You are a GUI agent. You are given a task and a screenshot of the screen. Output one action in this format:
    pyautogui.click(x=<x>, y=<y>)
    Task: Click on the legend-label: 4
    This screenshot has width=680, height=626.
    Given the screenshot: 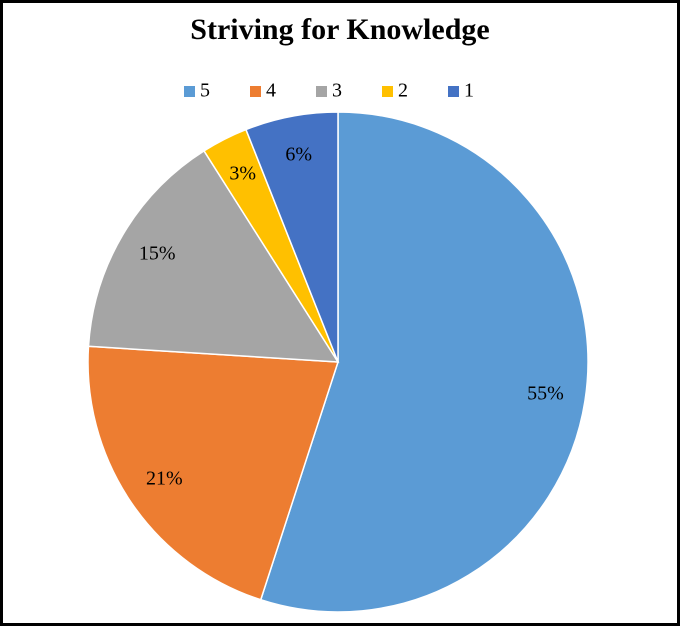 What is the action you would take?
    pyautogui.click(x=271, y=91)
    